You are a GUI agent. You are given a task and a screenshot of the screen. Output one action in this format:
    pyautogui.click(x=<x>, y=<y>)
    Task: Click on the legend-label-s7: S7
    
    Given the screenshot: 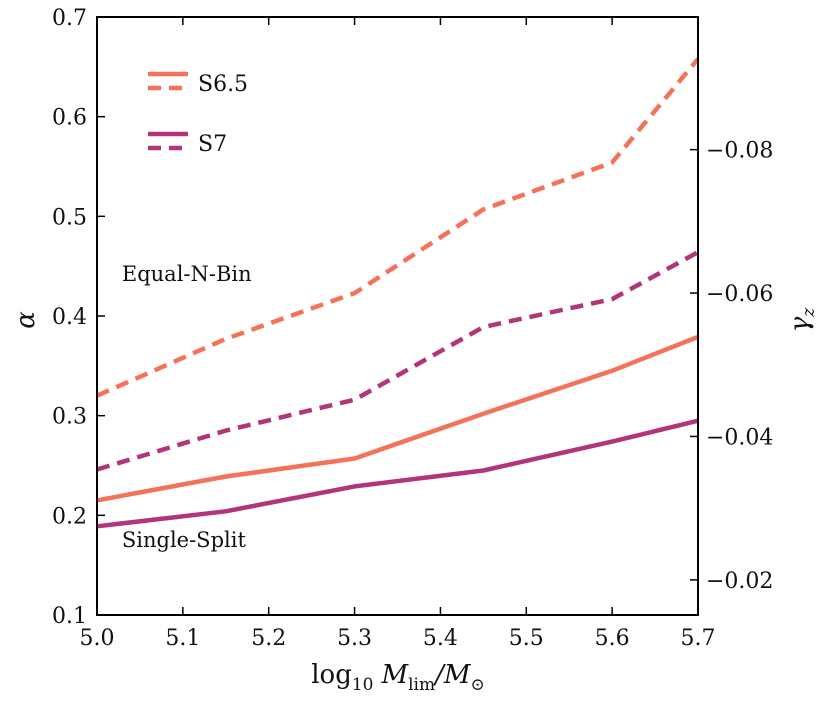 What is the action you would take?
    pyautogui.click(x=212, y=144)
    